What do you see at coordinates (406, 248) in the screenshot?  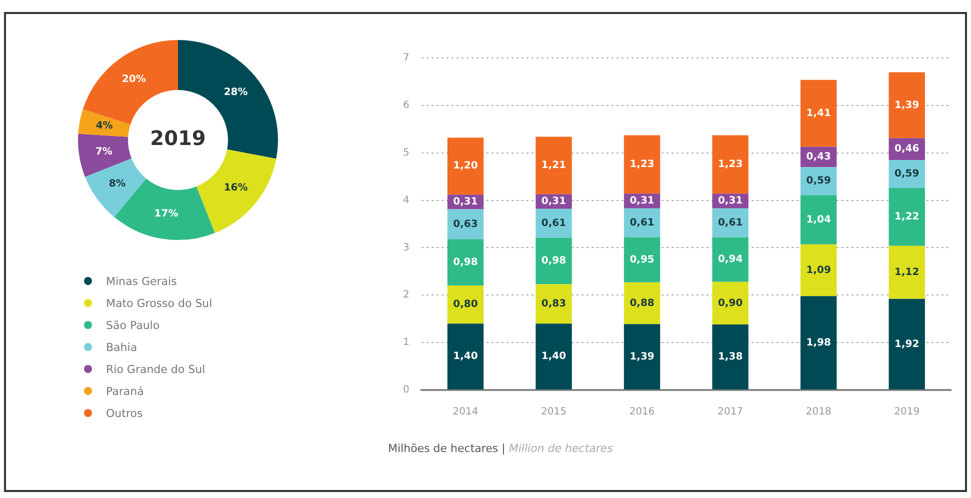 I see `y-tick-label: 3` at bounding box center [406, 248].